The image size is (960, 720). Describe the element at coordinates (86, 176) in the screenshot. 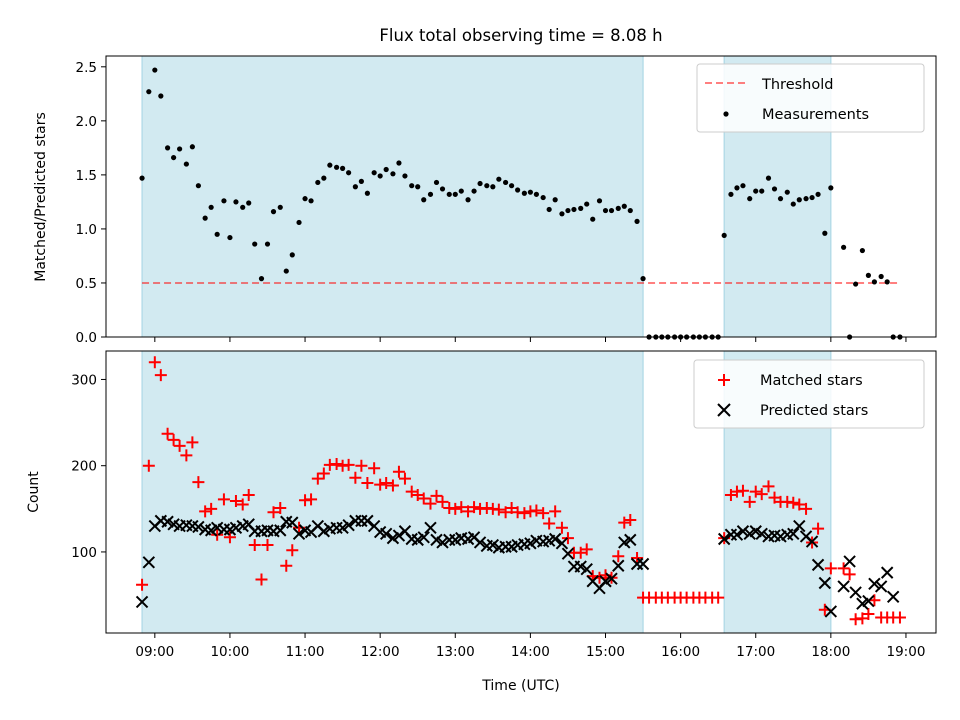

I see `top-panel-y-tick-label: 1.5` at that location.